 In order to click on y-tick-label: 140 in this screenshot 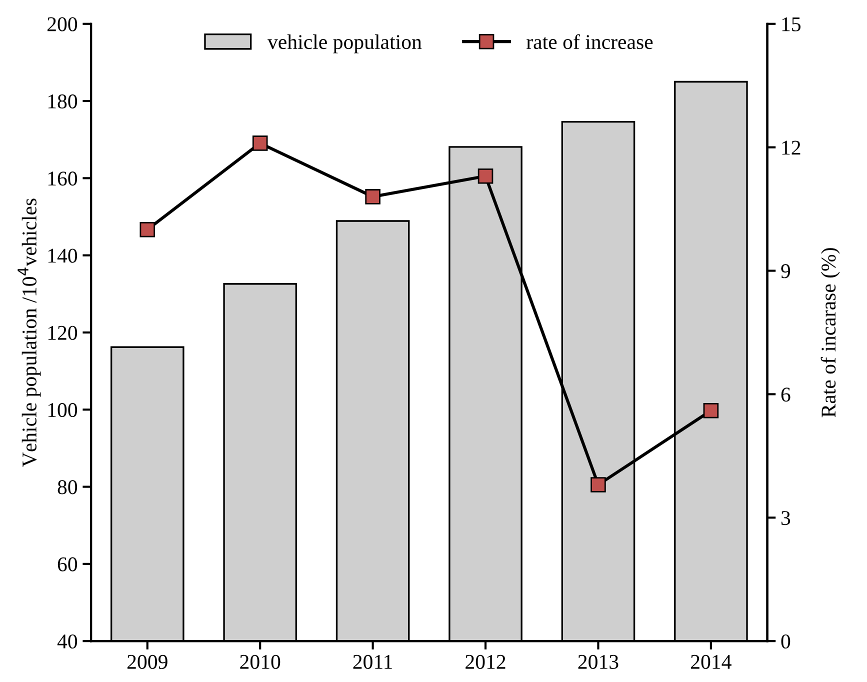, I will do `click(63, 255)`.